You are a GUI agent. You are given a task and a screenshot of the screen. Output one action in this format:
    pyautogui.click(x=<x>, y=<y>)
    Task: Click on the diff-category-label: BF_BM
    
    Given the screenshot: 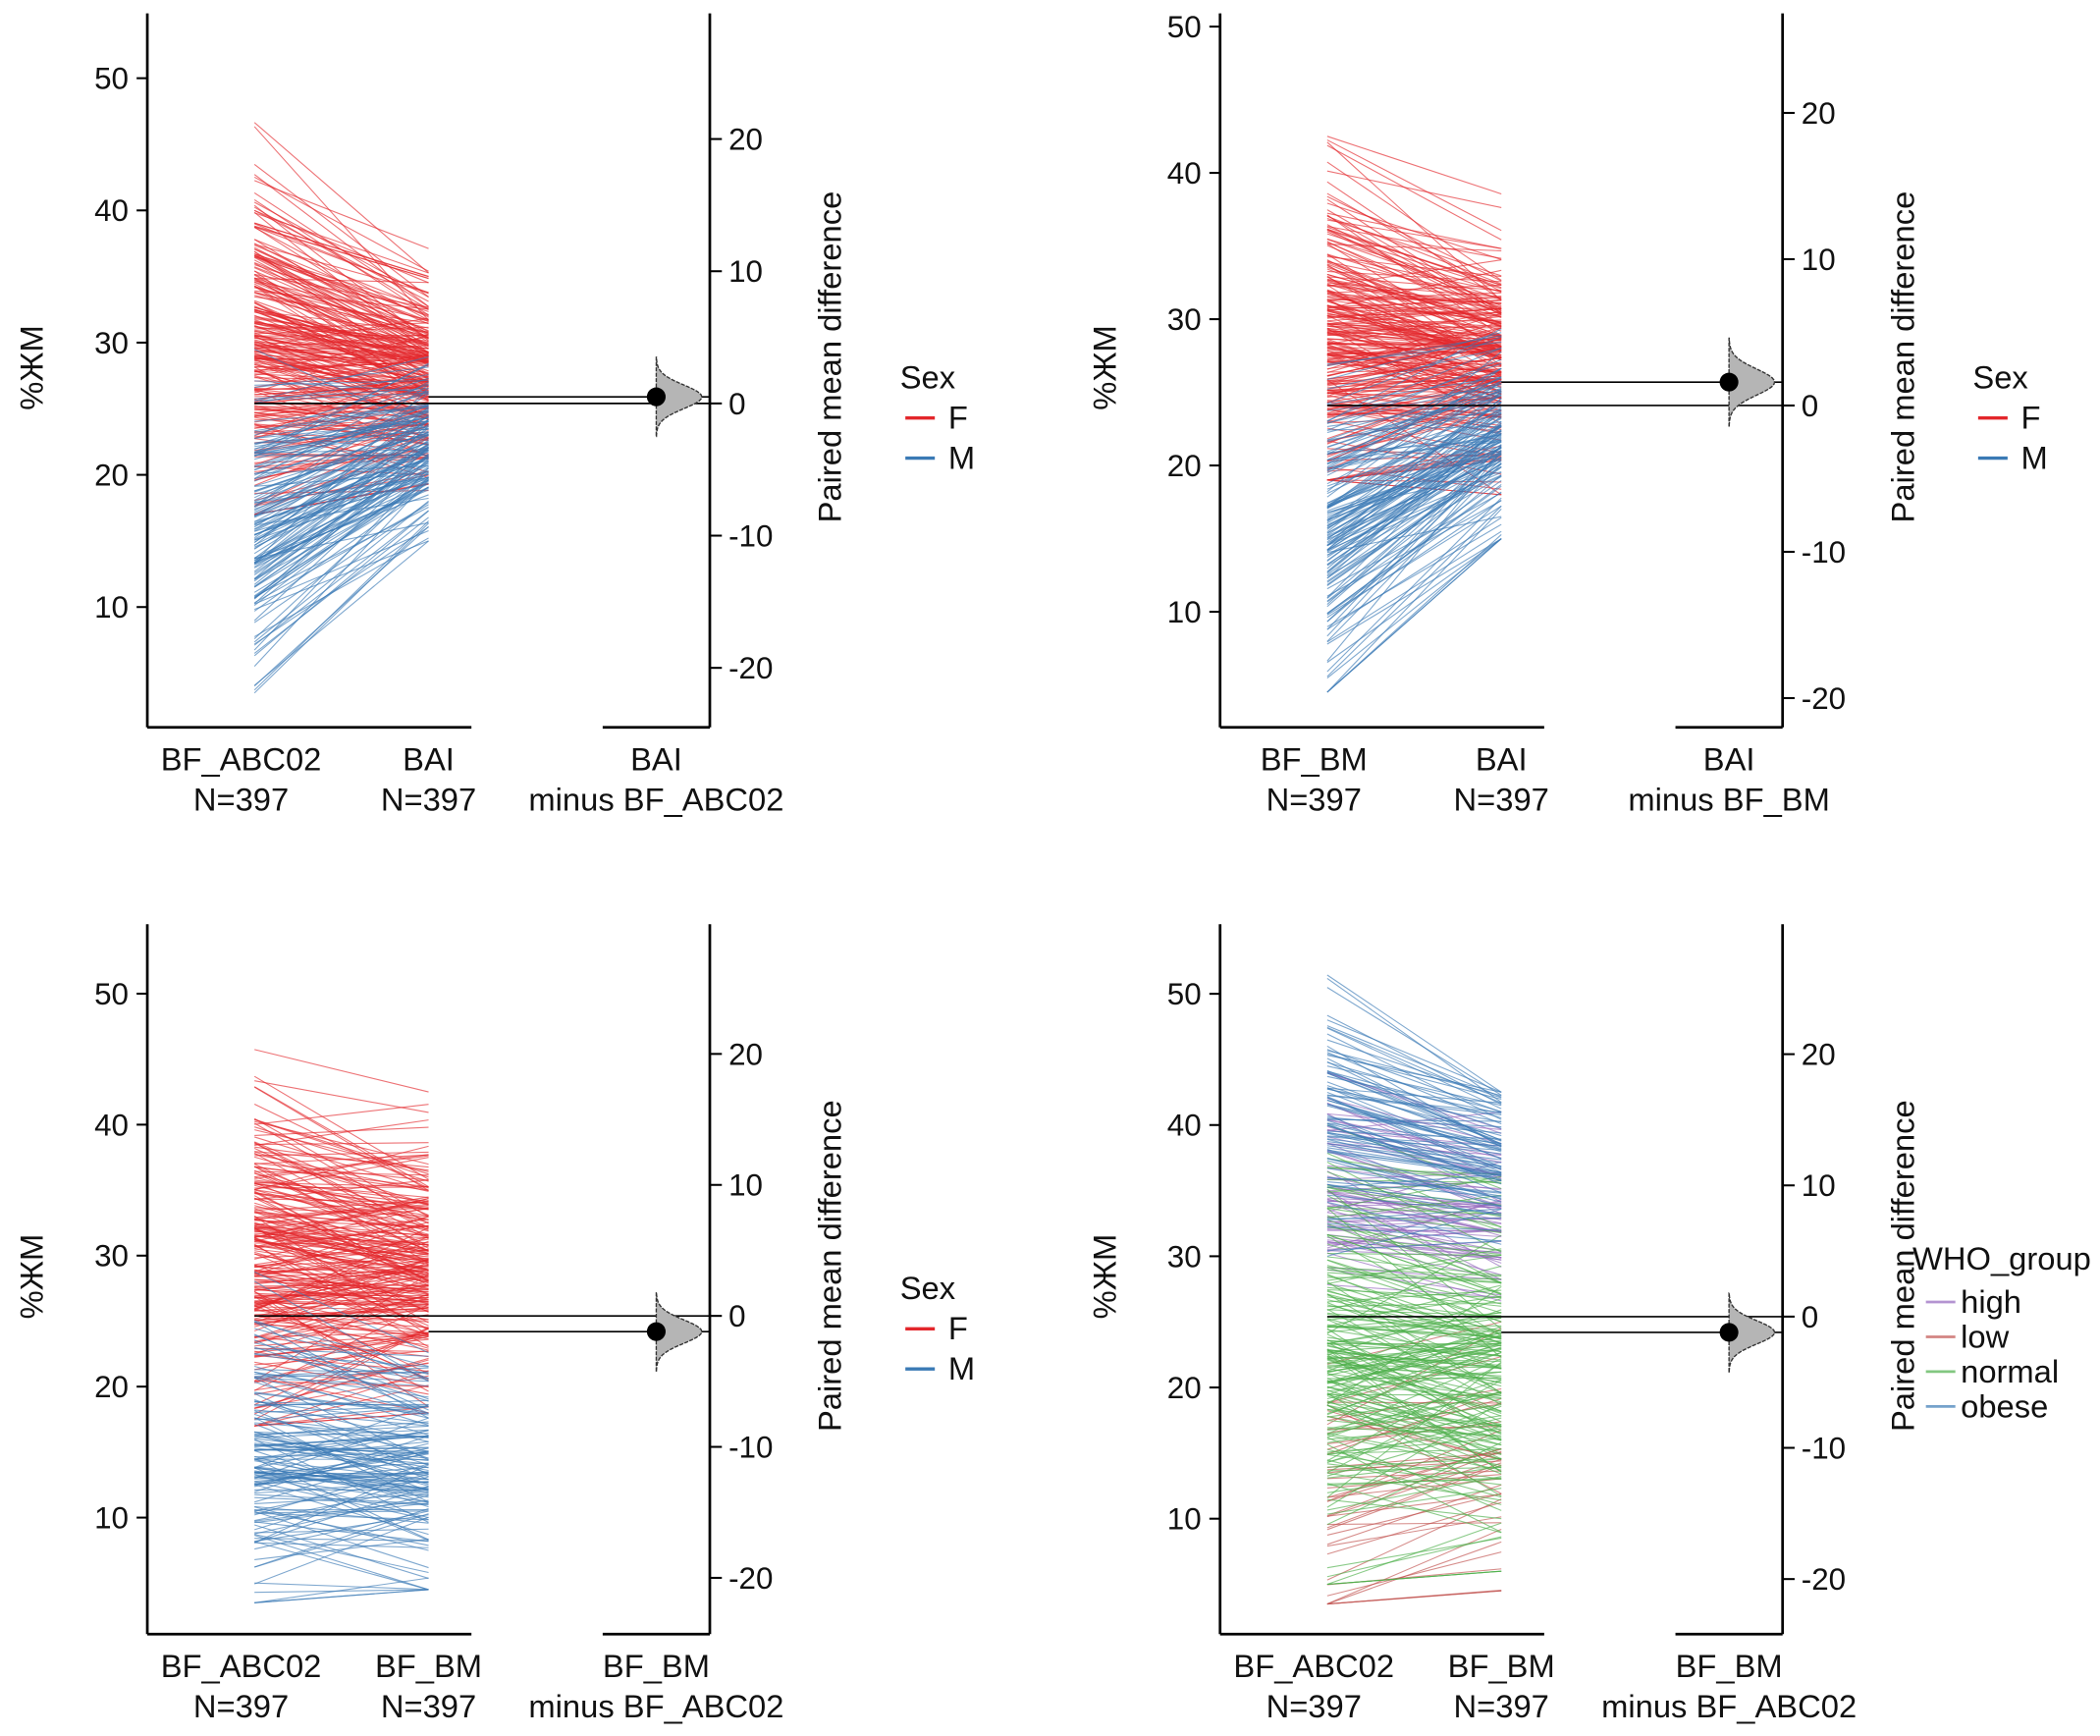 What is the action you would take?
    pyautogui.click(x=656, y=1666)
    